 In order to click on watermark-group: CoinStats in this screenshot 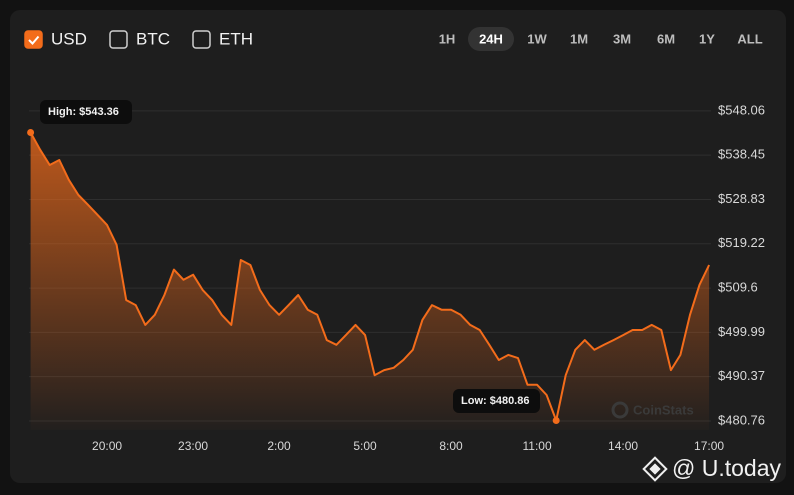, I will do `click(652, 410)`.